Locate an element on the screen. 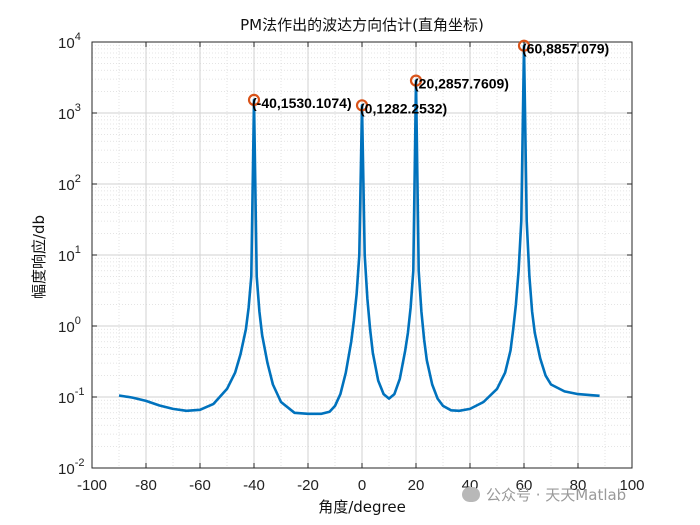  peak-label: (-40,1530.1074) is located at coordinates (302, 103).